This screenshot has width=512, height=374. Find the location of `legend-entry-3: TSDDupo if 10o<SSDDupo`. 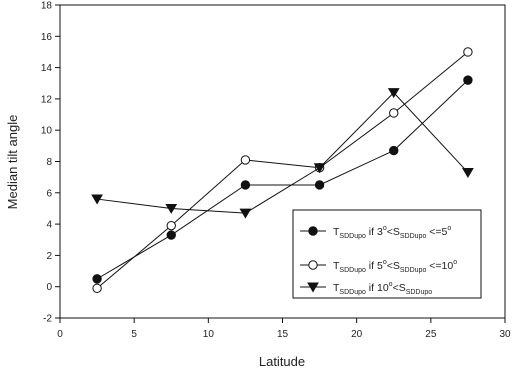

legend-entry-3: TSDDupo if 10o<SSDDupo is located at coordinates (366, 288).